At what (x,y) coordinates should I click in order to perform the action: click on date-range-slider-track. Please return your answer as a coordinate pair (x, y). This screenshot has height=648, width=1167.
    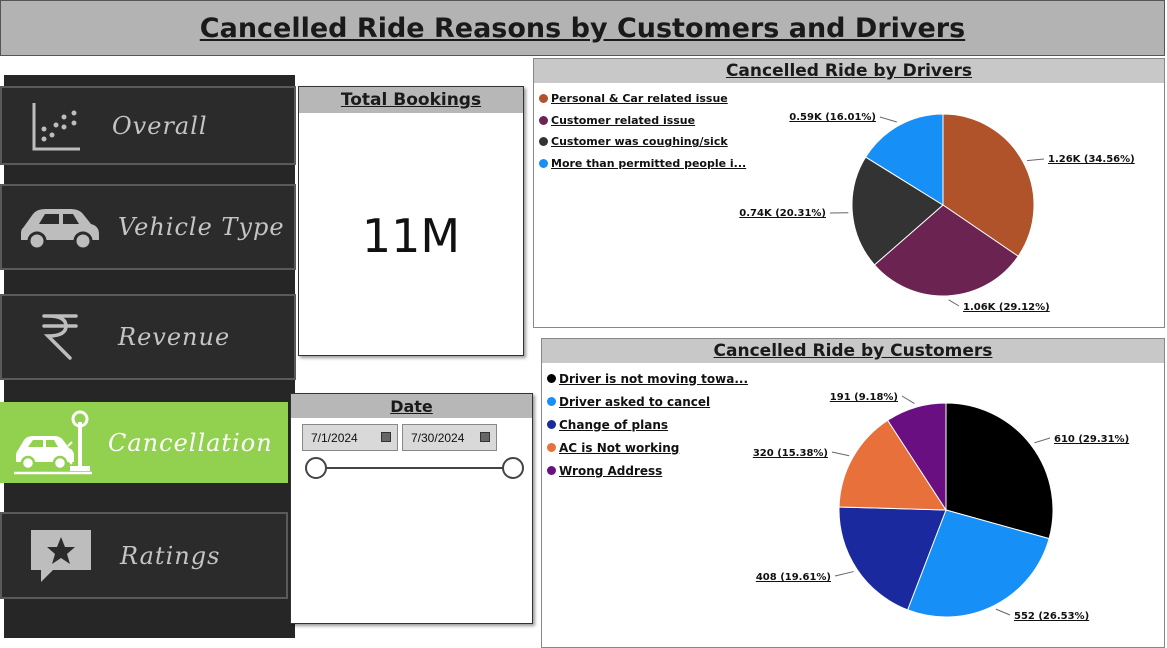
    Looking at the image, I should click on (414, 468).